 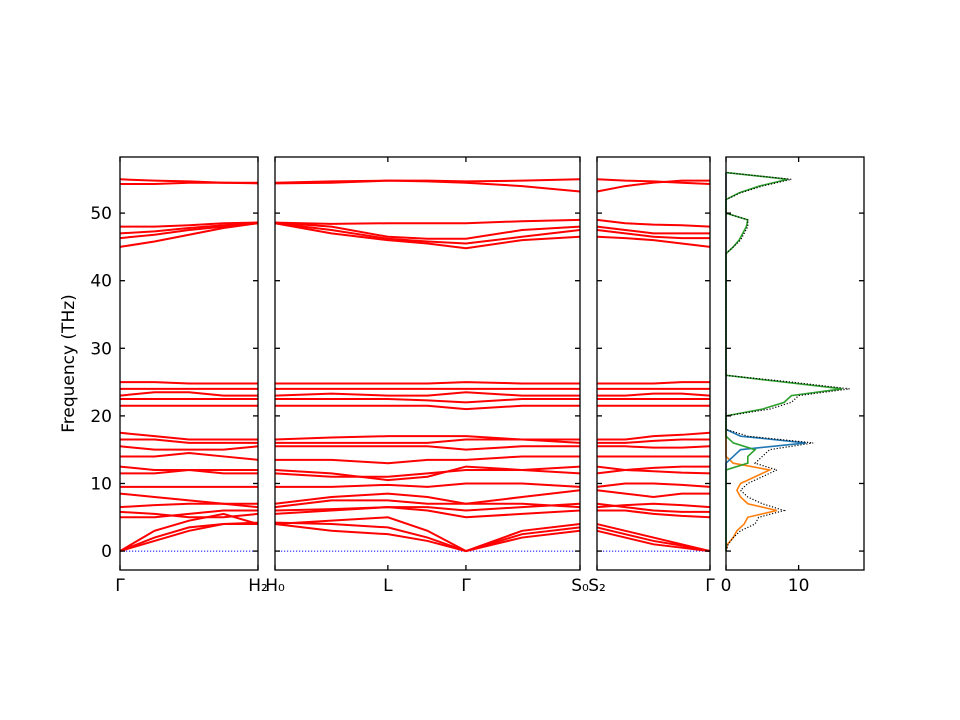 What do you see at coordinates (101, 214) in the screenshot?
I see `y-tick-label: 50` at bounding box center [101, 214].